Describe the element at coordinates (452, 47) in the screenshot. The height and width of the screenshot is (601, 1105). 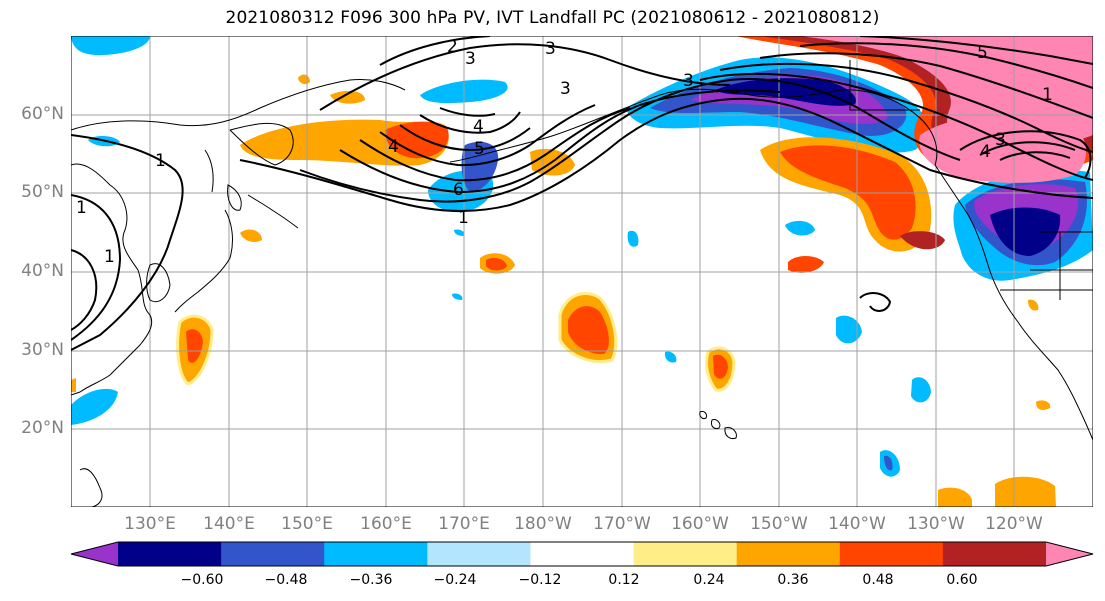
I see `contour-label: 2` at that location.